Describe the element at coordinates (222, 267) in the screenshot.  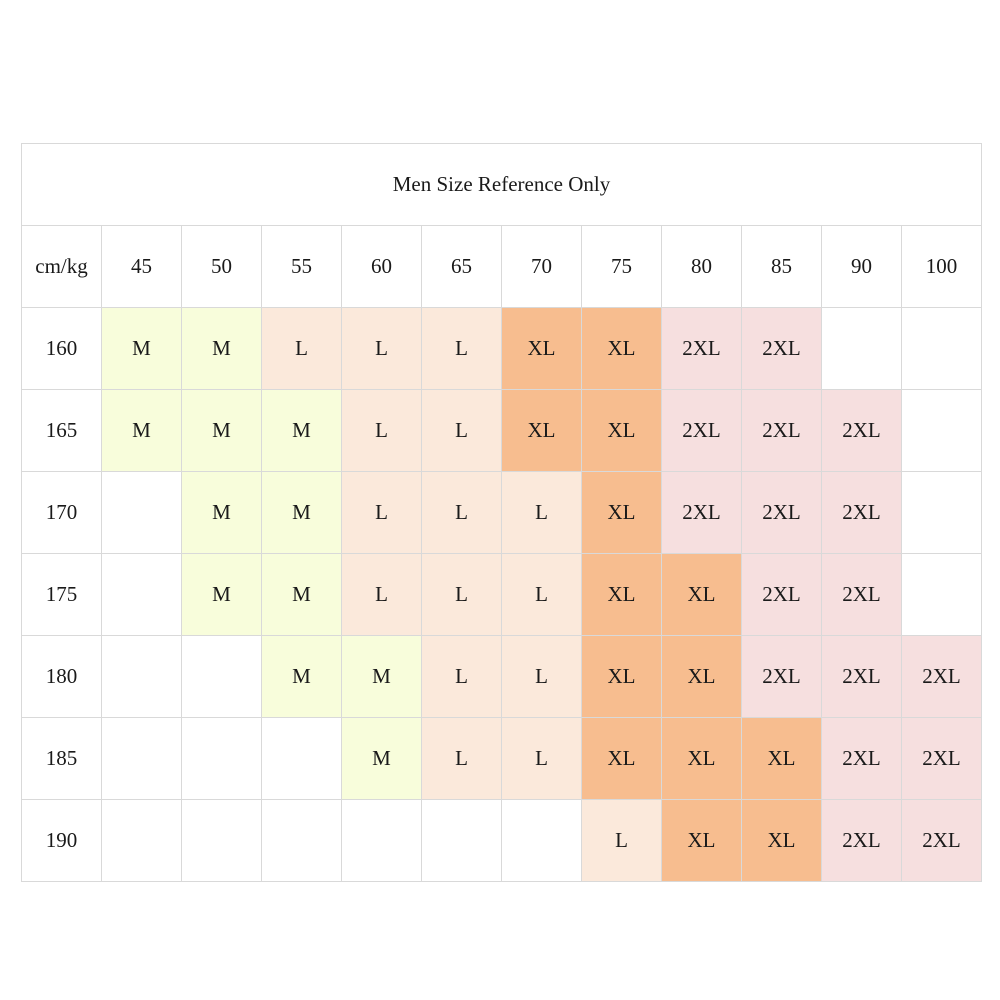
I see `weight-header: 50` at that location.